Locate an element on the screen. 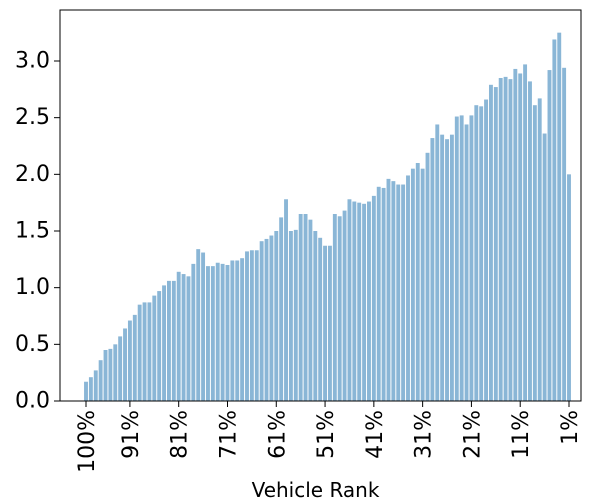 Image resolution: width=600 pixels, height=500 pixels. x-tick-label: 31% is located at coordinates (424, 434).